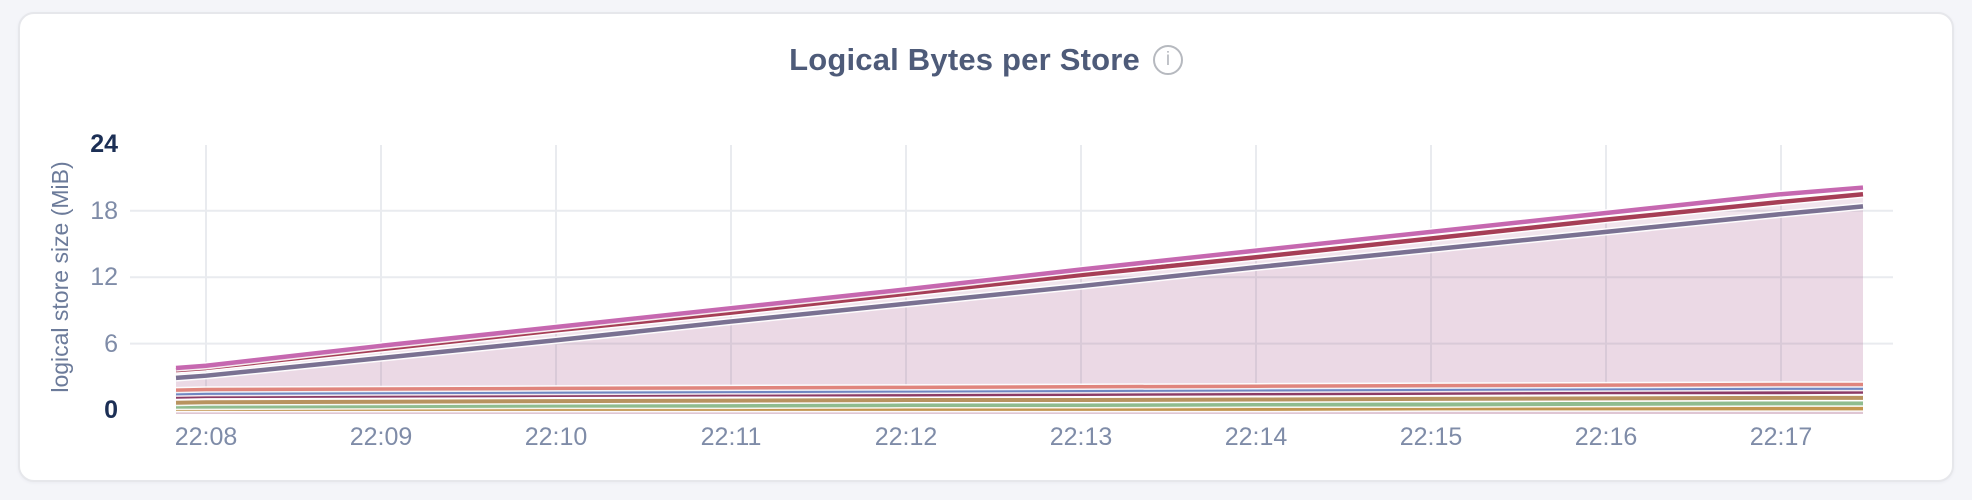 The height and width of the screenshot is (500, 1972). Describe the element at coordinates (1256, 437) in the screenshot. I see `x-tick-label: 22:14` at that location.